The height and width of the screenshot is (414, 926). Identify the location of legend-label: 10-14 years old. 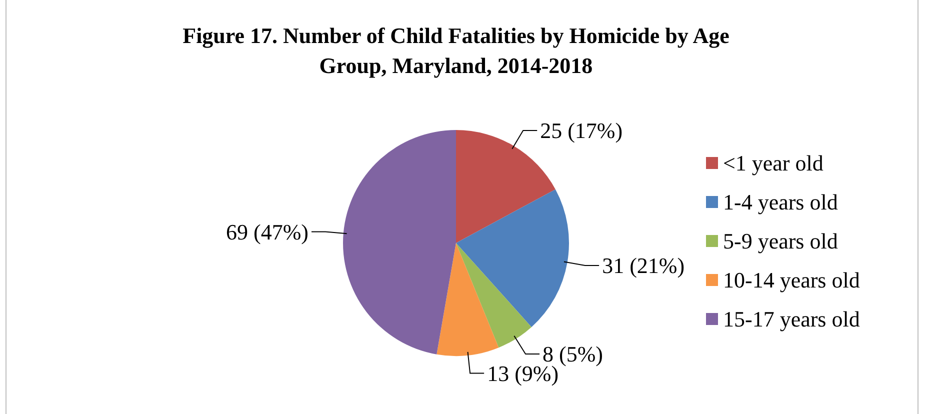
(791, 280).